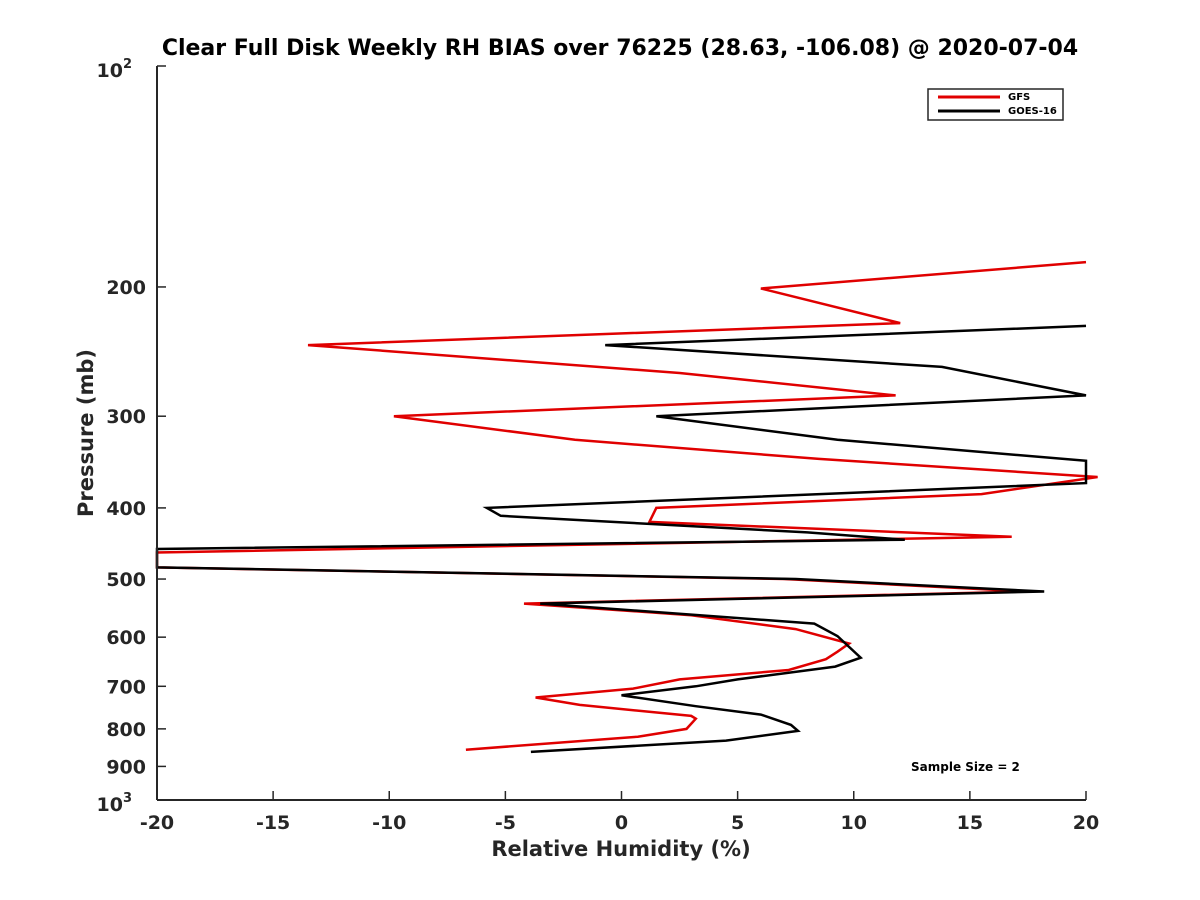 Image resolution: width=1200 pixels, height=900 pixels. I want to click on sample-size-annotation: Sample Size = 2, so click(965, 767).